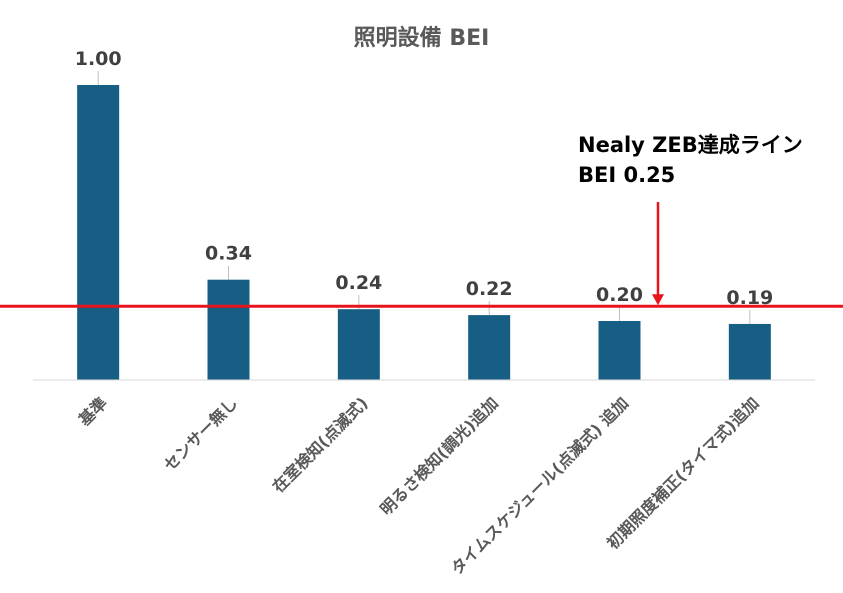  What do you see at coordinates (228, 254) in the screenshot?
I see `data-label: 0.34` at bounding box center [228, 254].